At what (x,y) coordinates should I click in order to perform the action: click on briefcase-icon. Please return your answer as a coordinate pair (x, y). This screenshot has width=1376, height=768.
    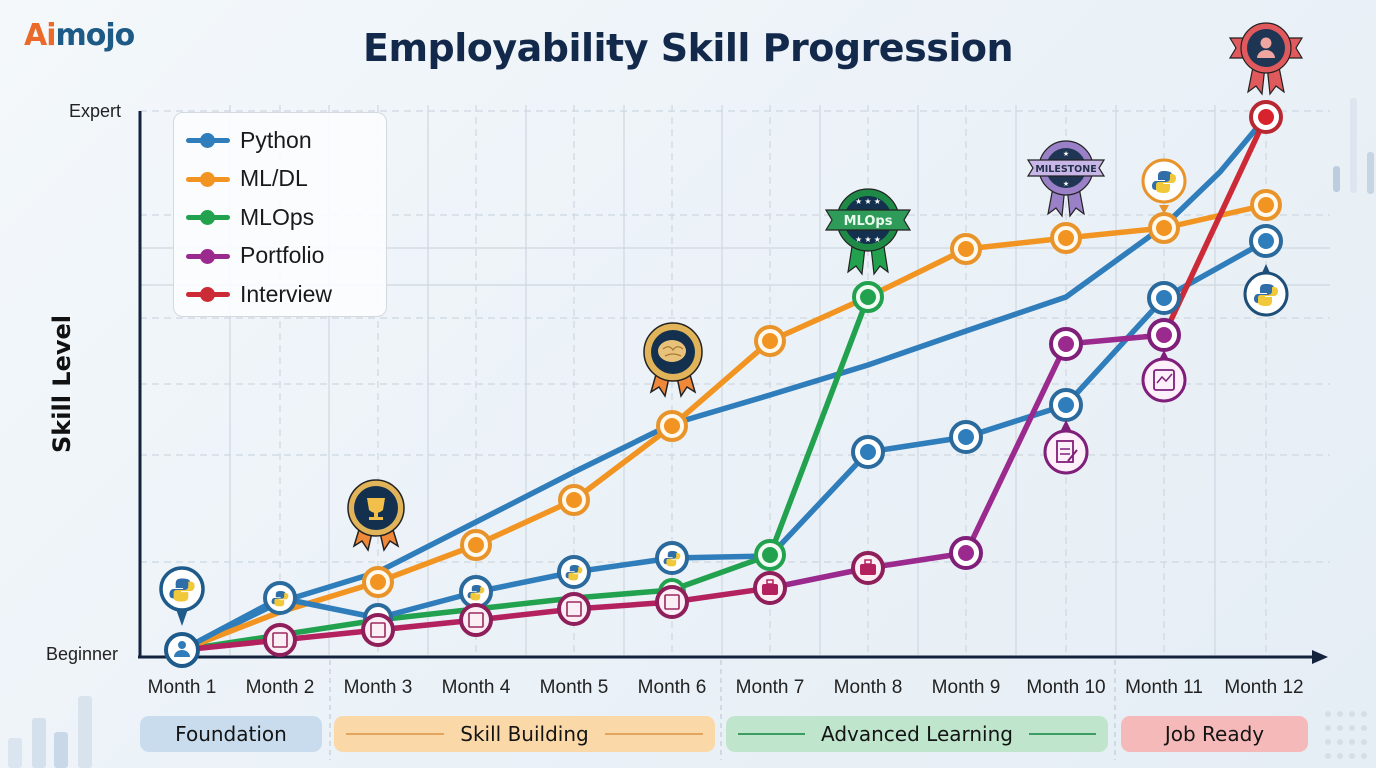
    Looking at the image, I should click on (819, 577).